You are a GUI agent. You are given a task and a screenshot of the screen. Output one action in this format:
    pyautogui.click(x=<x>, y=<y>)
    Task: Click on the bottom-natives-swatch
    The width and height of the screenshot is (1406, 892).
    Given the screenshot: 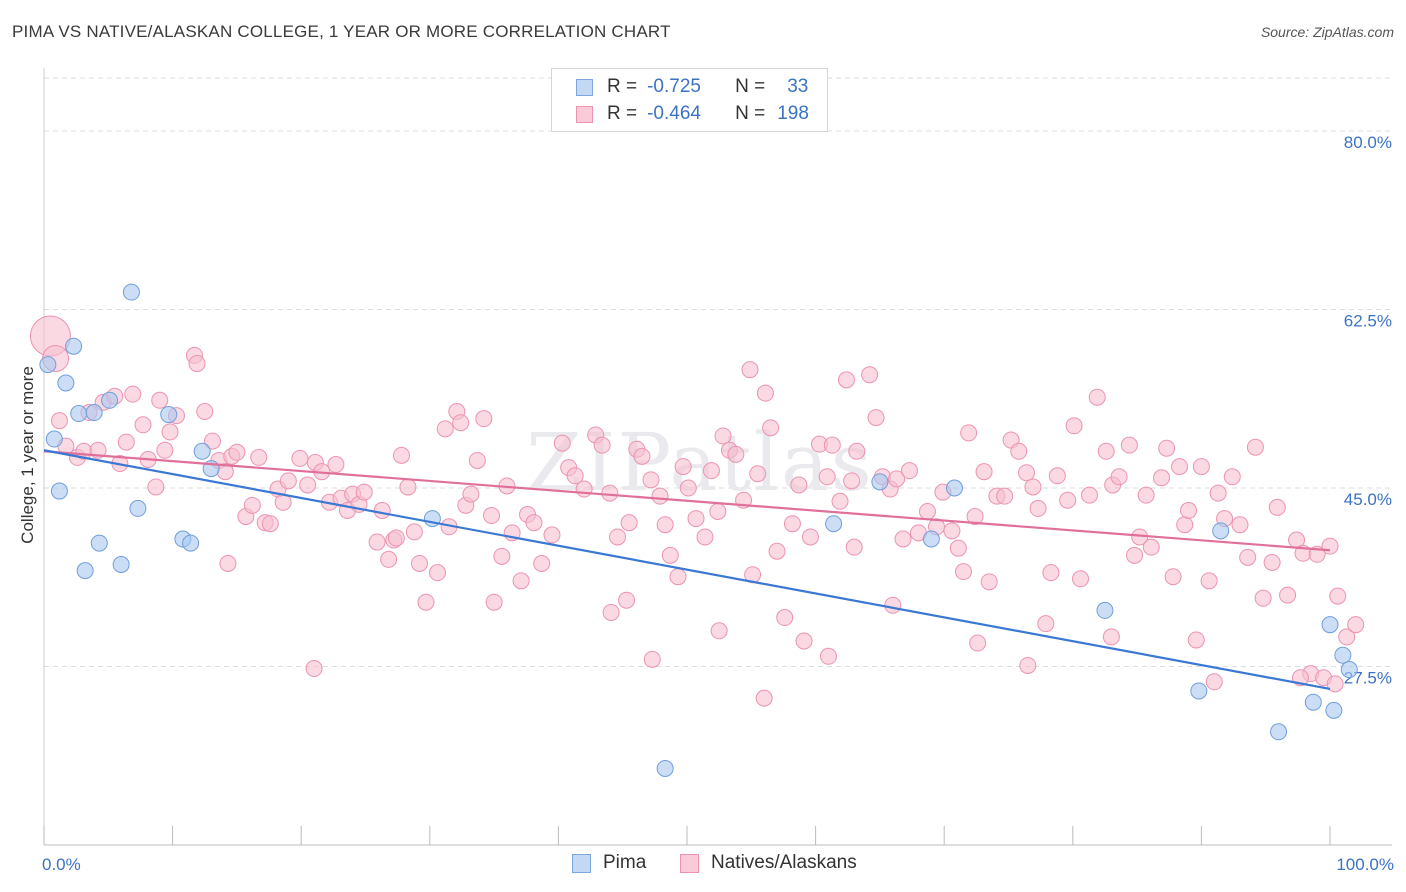 What is the action you would take?
    pyautogui.click(x=689, y=863)
    